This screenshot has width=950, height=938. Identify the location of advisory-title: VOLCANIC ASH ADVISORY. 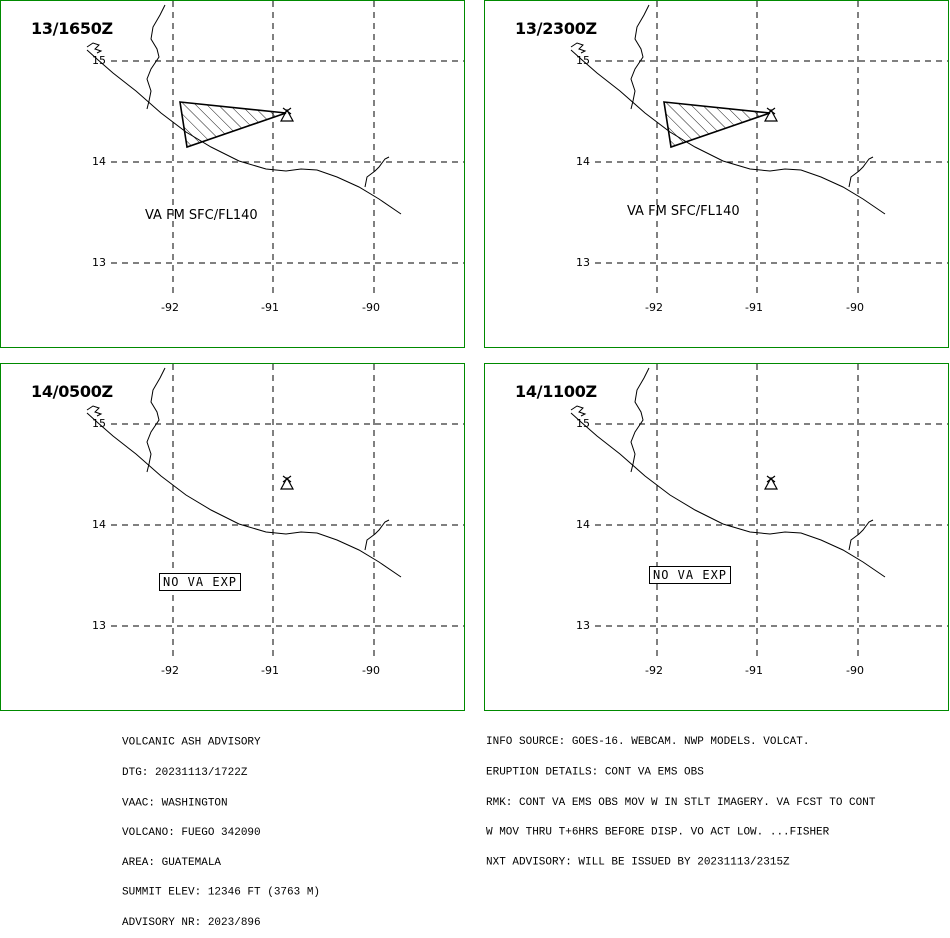
(191, 743).